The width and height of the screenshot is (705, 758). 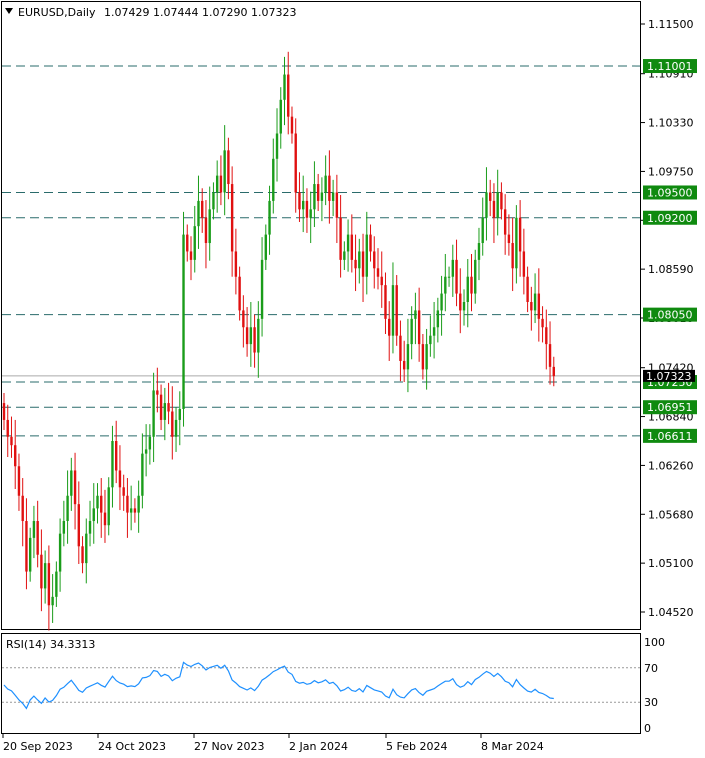 I want to click on current-price-label: 1.07323, so click(x=669, y=376).